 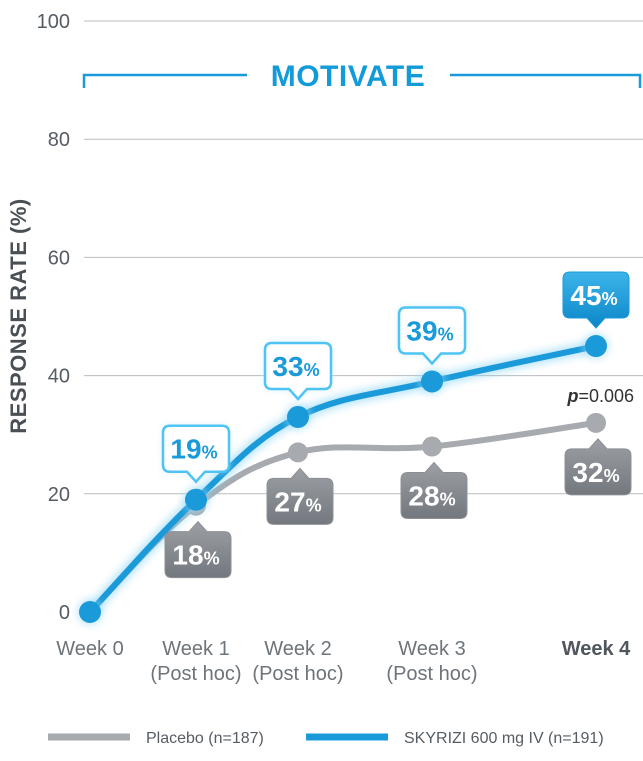 I want to click on x-tick-label: Week 4, so click(x=596, y=649).